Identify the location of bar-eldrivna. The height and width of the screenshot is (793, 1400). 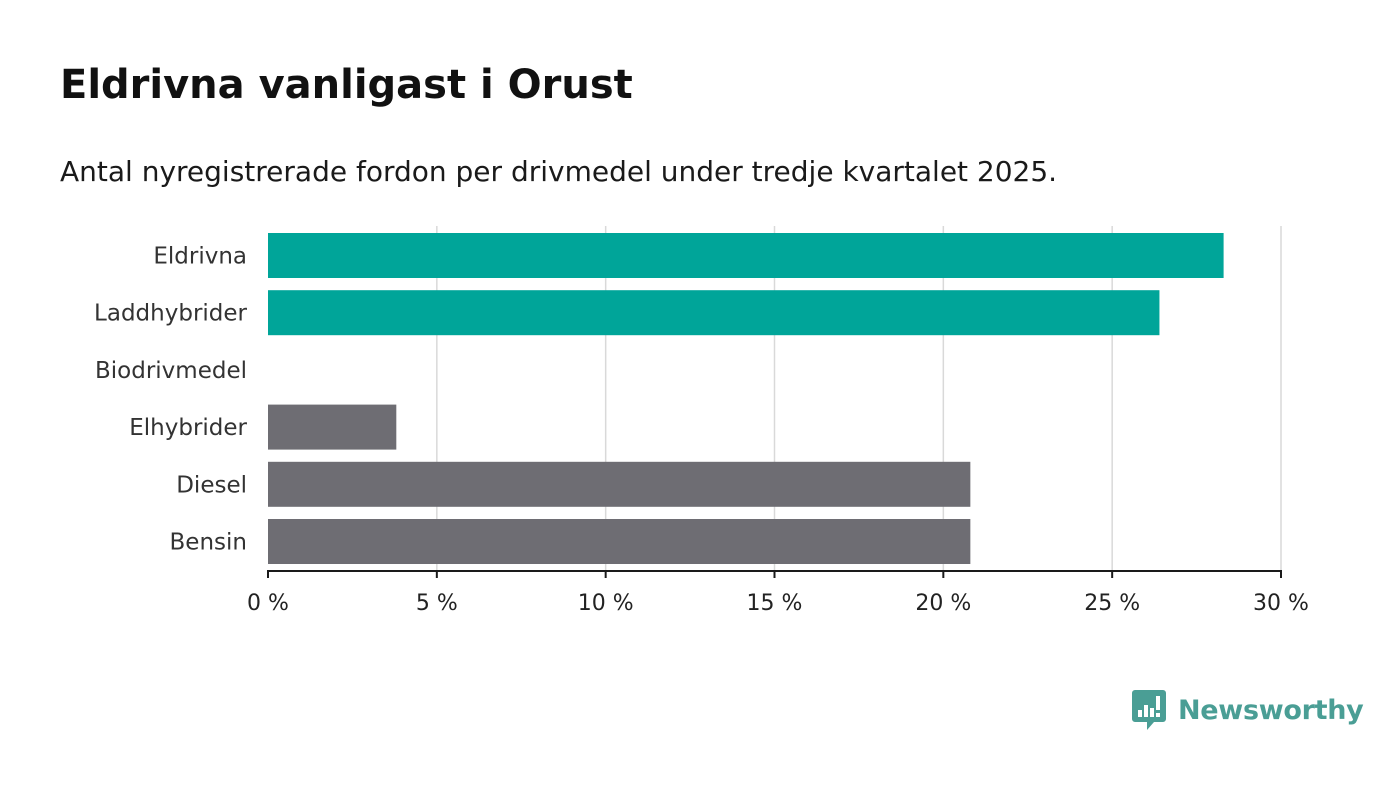
(746, 255).